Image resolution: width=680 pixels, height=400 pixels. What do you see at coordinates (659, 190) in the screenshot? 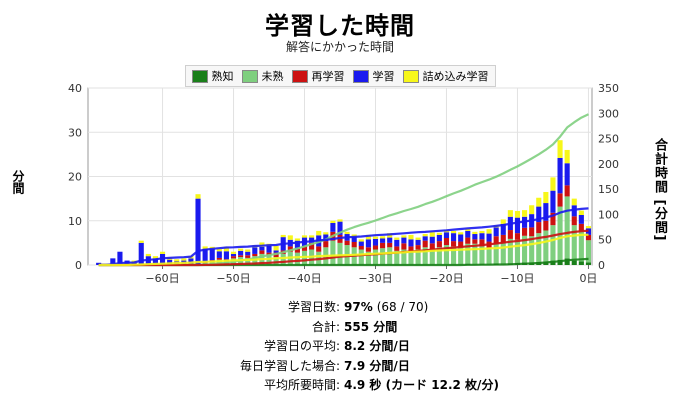
I see `y-axis-right-label: 合計時間 [分間]` at bounding box center [659, 190].